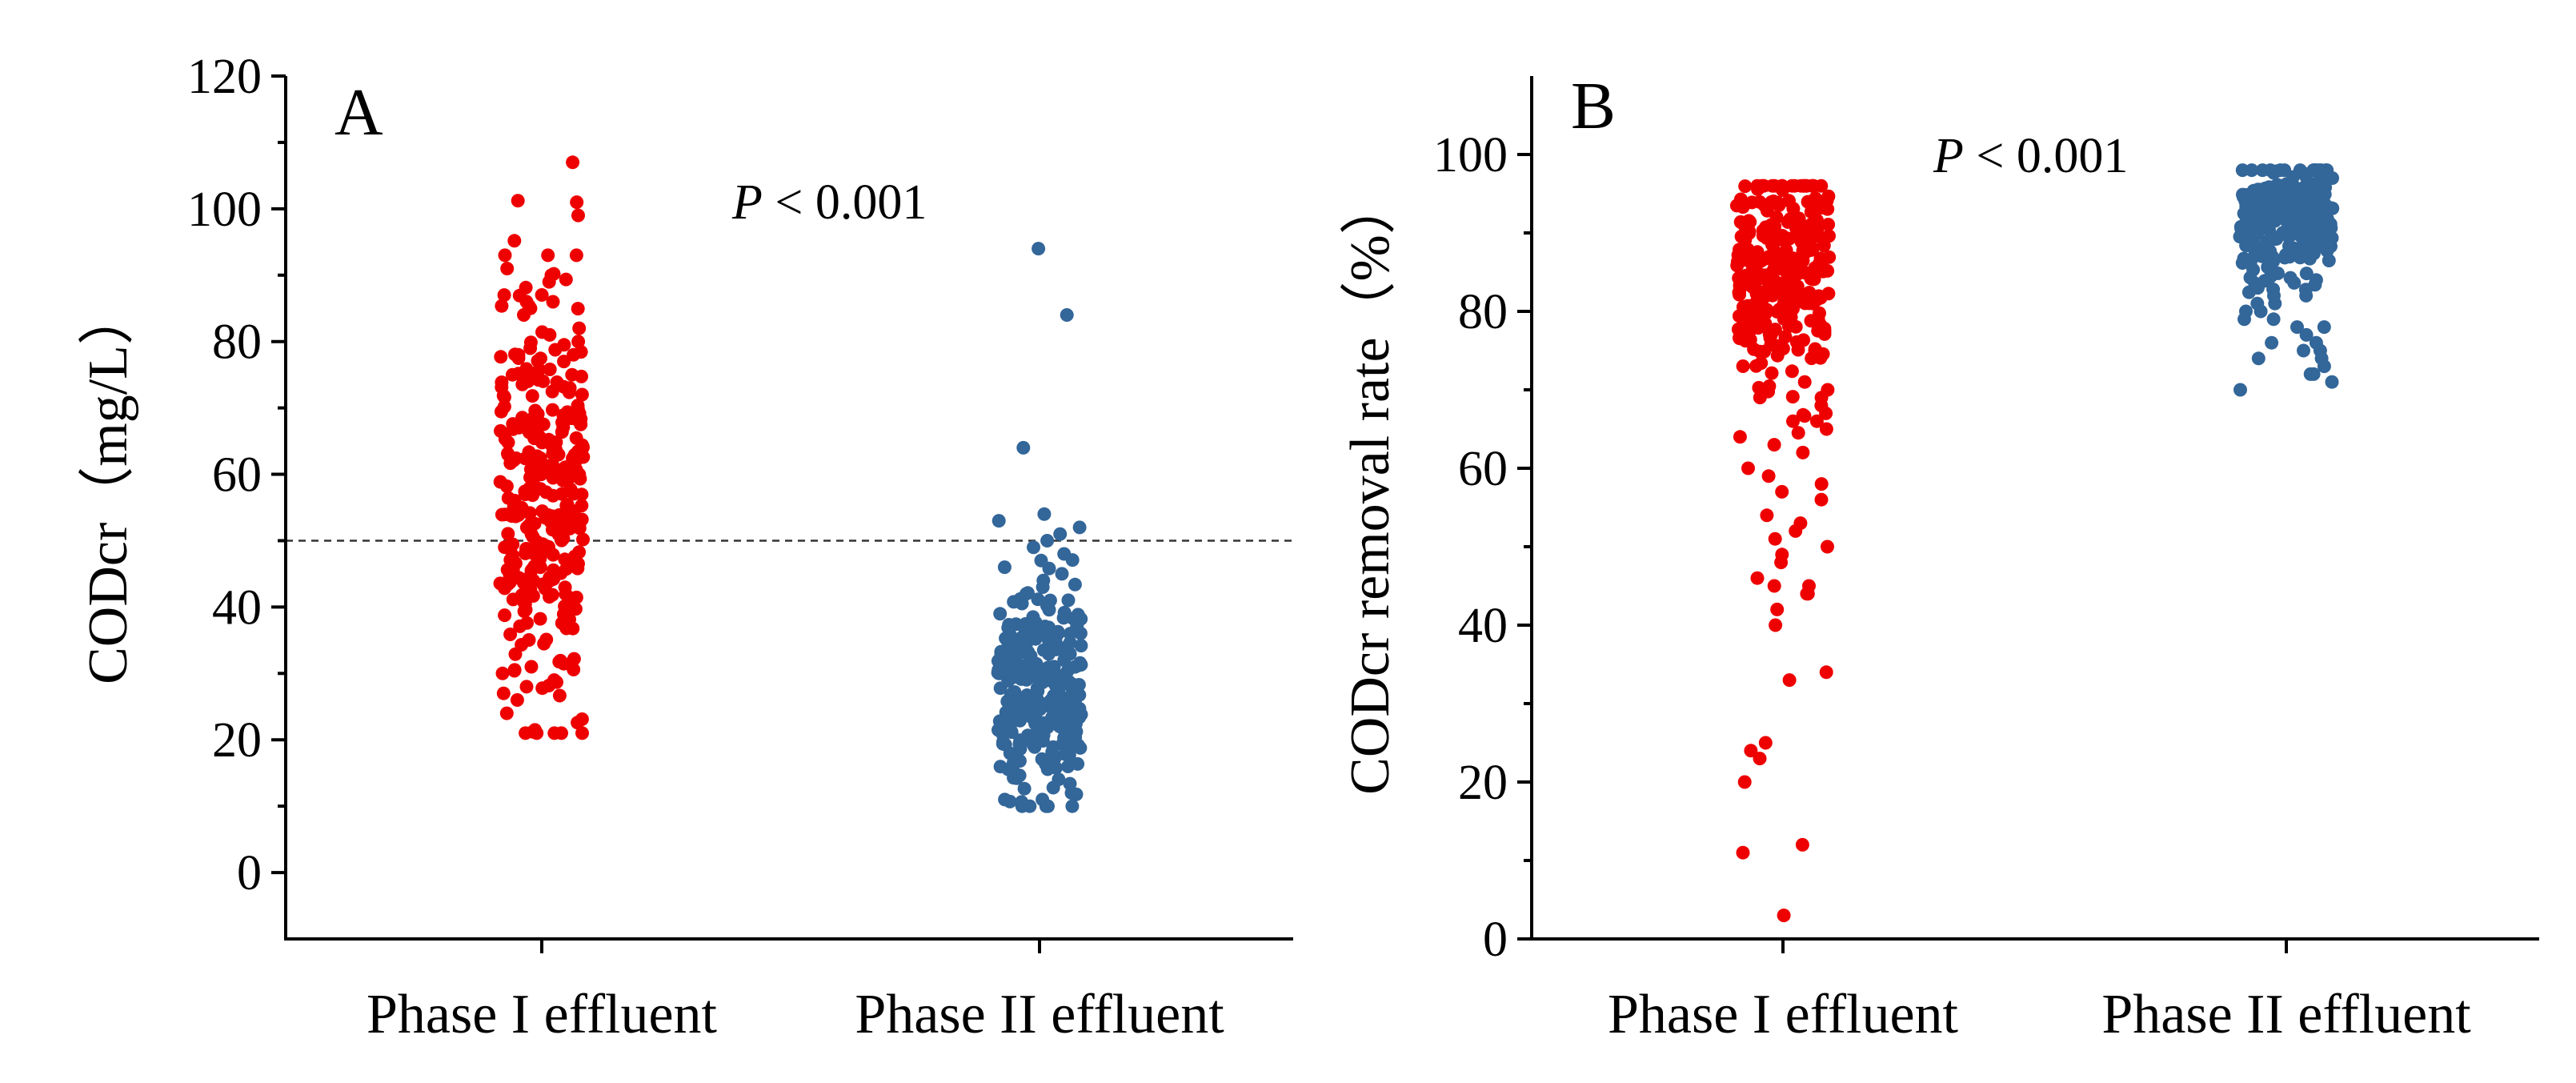 The height and width of the screenshot is (1083, 2576). I want to click on y-tick-label: 60, so click(1483, 469).